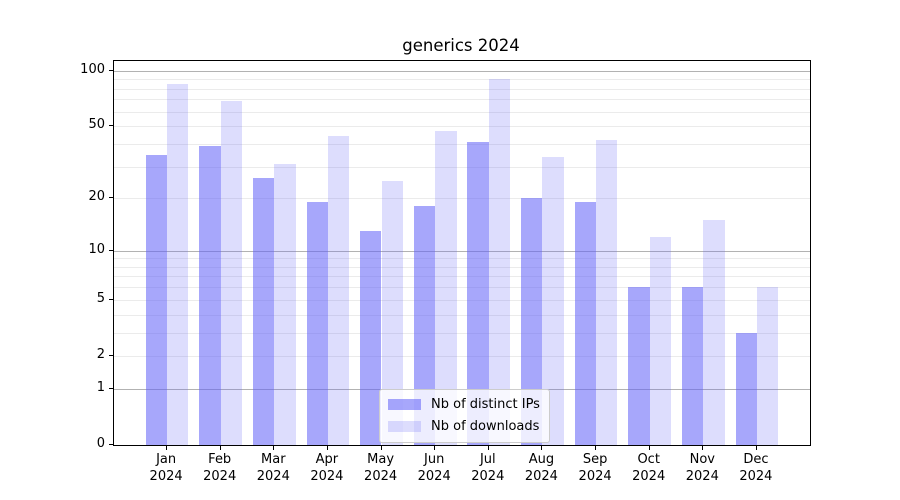  Describe the element at coordinates (660, 341) in the screenshot. I see `bar-nb-of-downloads-oct-2024` at that location.